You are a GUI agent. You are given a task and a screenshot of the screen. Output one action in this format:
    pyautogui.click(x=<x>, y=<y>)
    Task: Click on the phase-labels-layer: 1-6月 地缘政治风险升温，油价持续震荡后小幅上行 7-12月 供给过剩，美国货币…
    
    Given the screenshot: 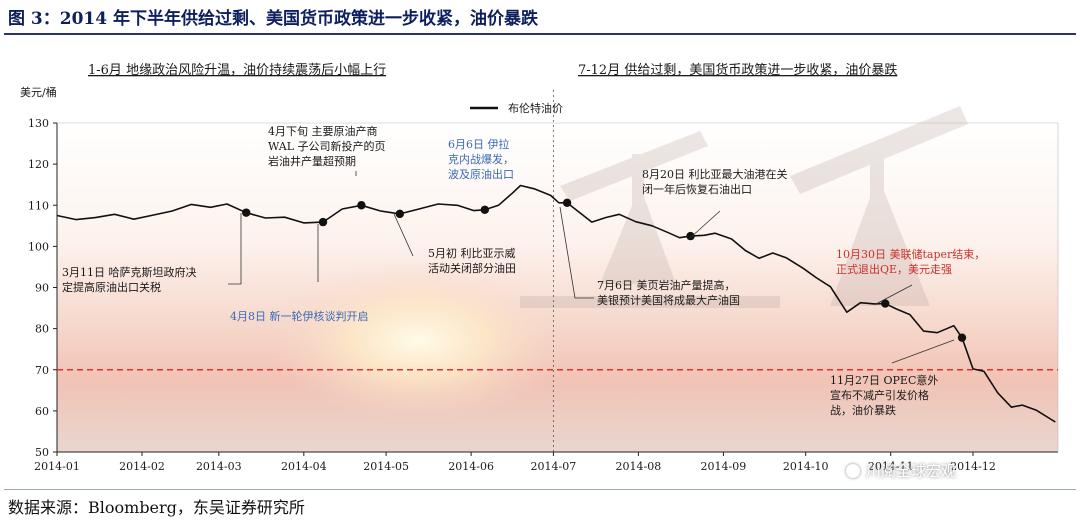 What is the action you would take?
    pyautogui.click(x=492, y=70)
    